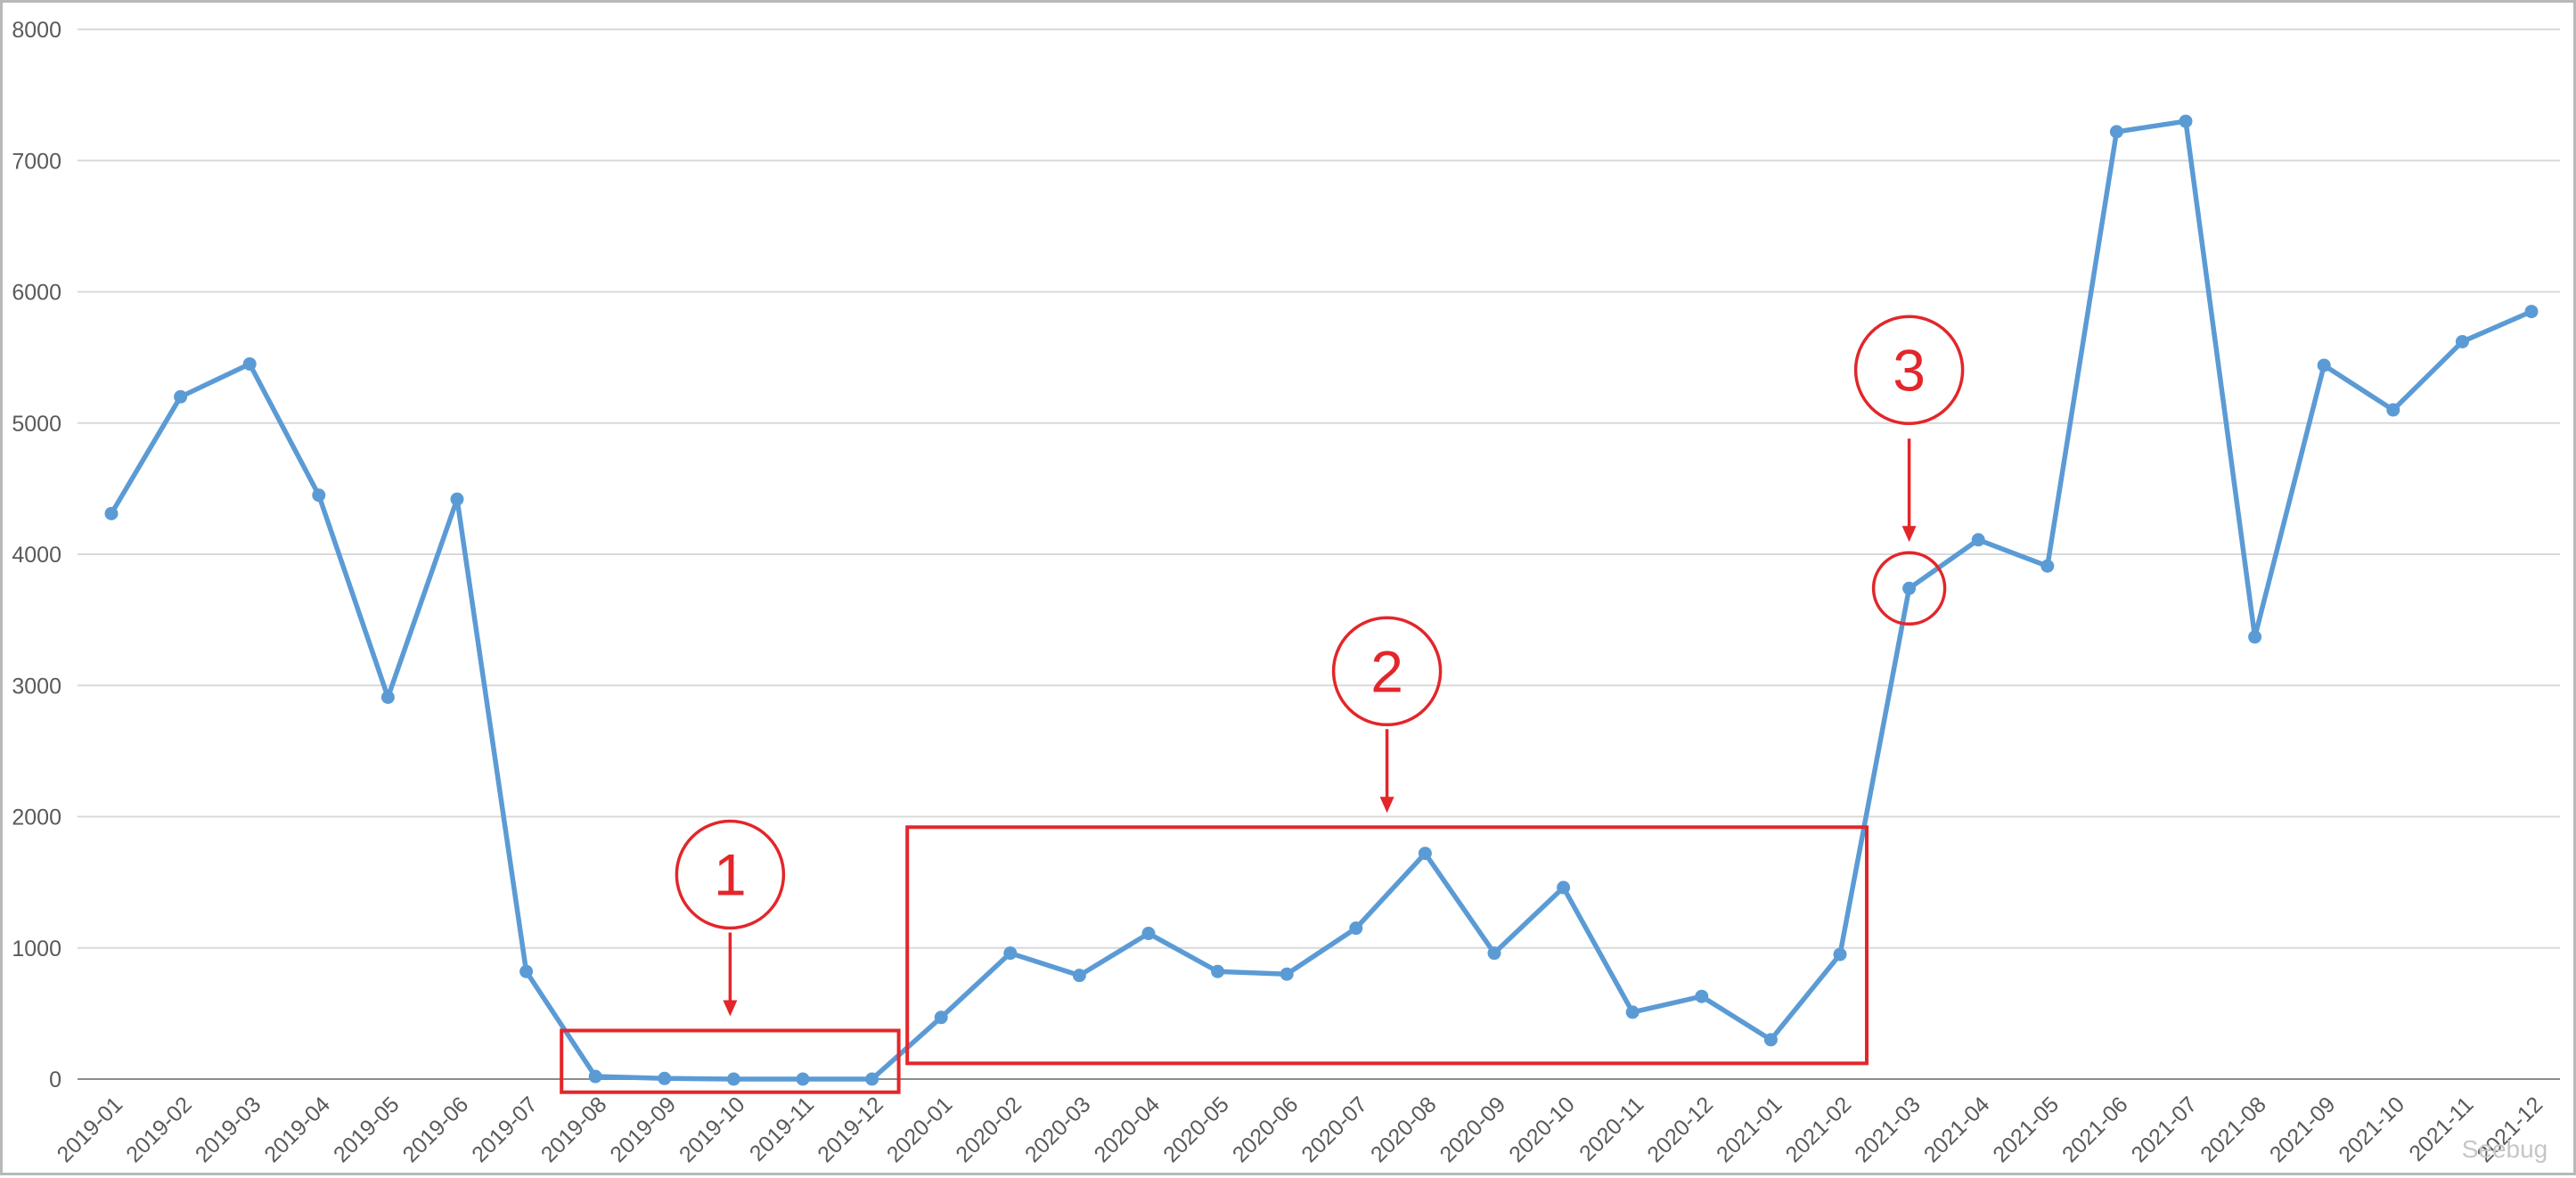 The image size is (2576, 1178). I want to click on y-tick-label: 4000, so click(36, 555).